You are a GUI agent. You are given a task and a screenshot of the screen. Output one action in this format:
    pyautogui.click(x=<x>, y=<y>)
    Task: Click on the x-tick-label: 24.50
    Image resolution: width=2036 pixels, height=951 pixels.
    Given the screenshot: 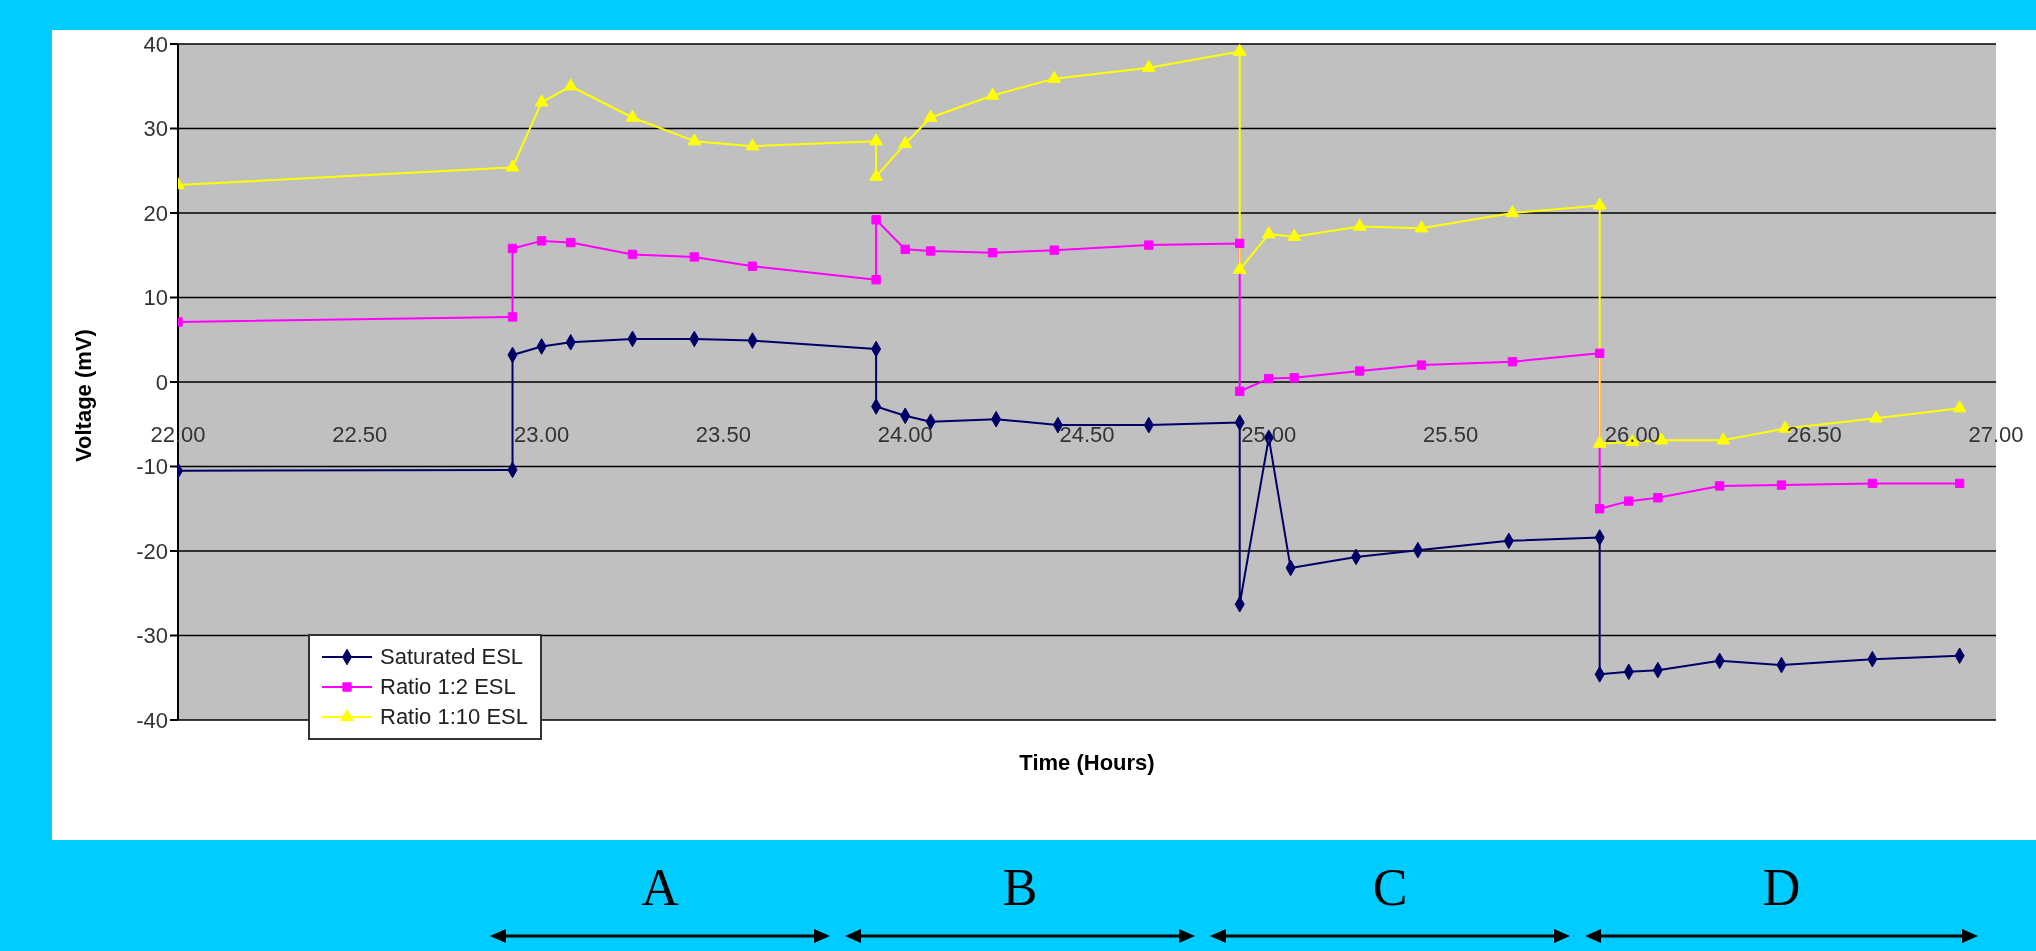 What is the action you would take?
    pyautogui.click(x=1087, y=434)
    